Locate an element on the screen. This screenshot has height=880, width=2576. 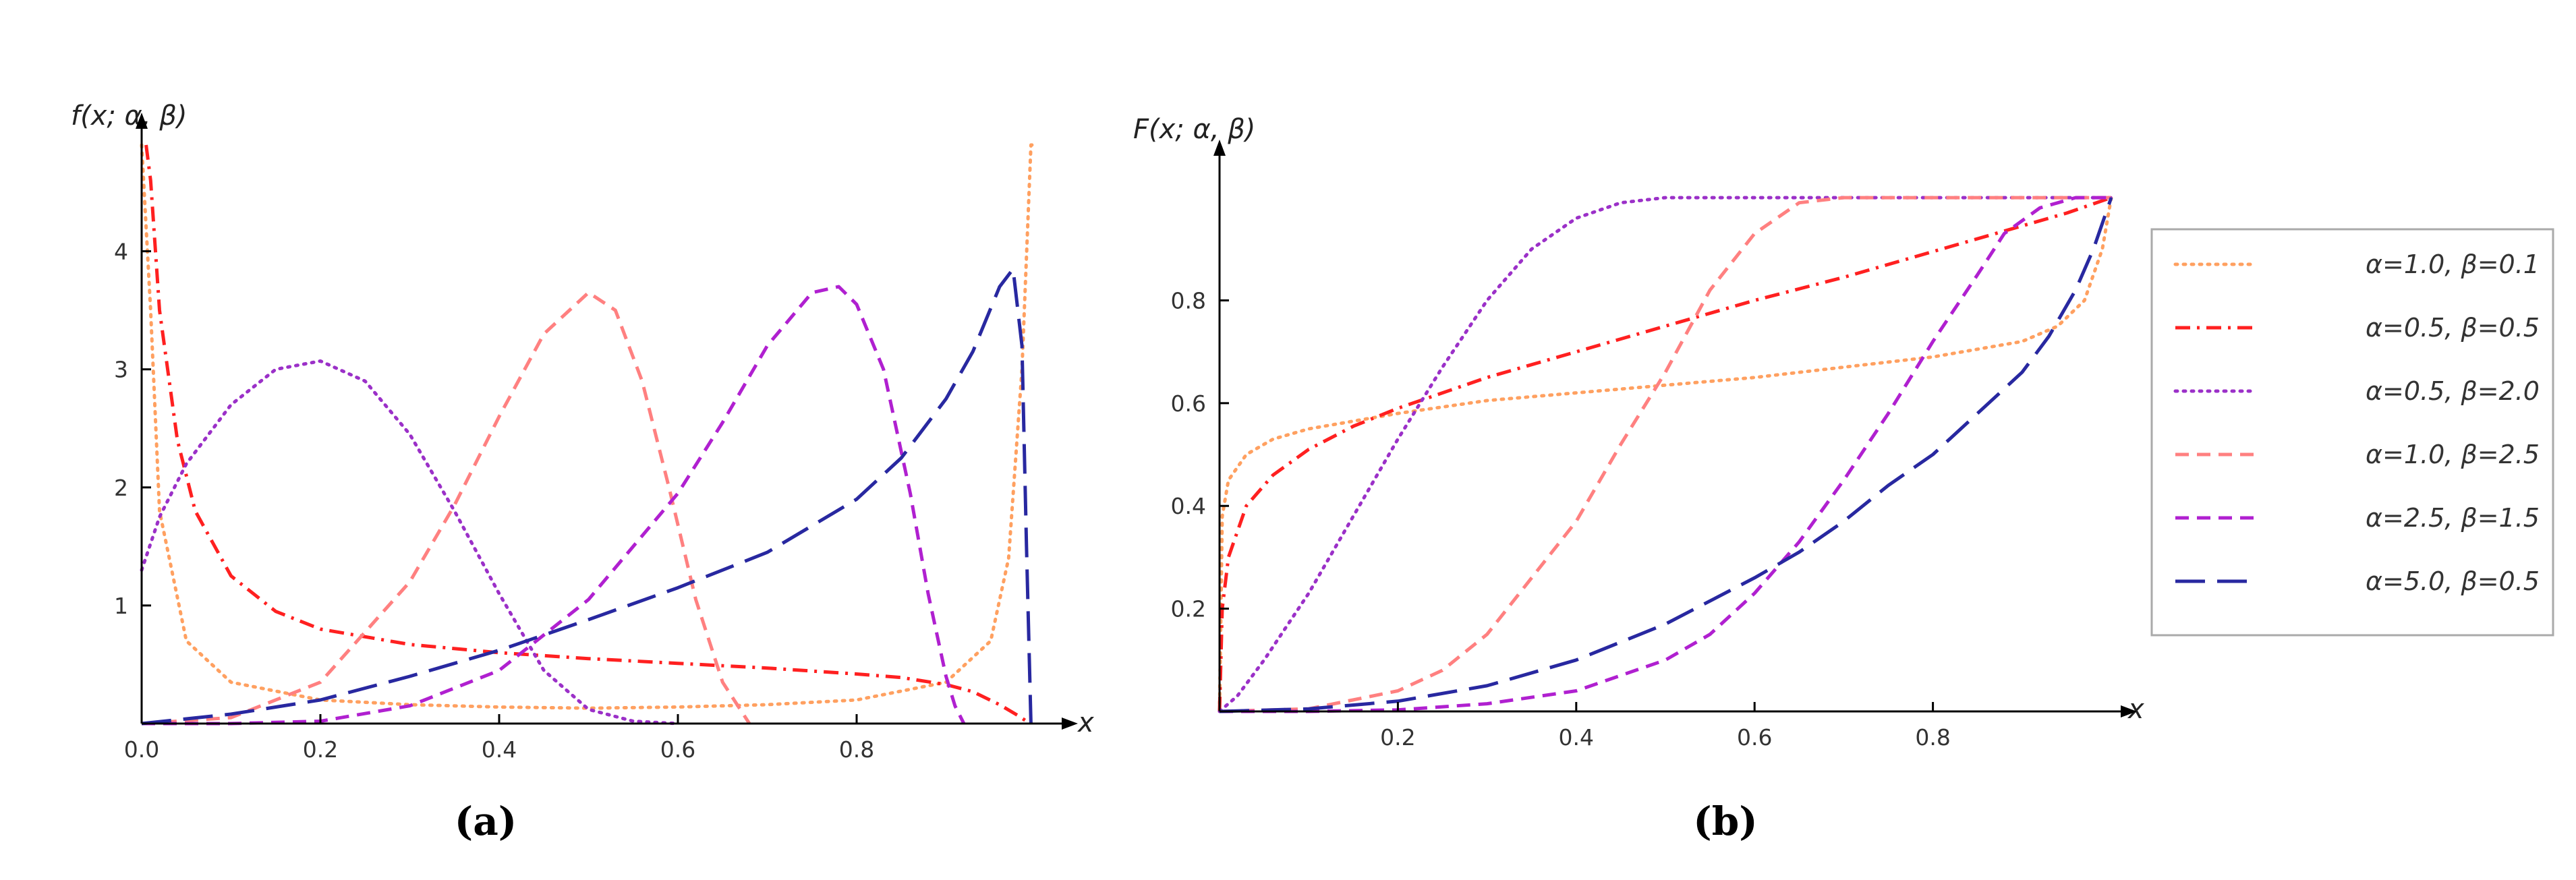
panel-a-xtick-label: 0.6 is located at coordinates (677, 749).